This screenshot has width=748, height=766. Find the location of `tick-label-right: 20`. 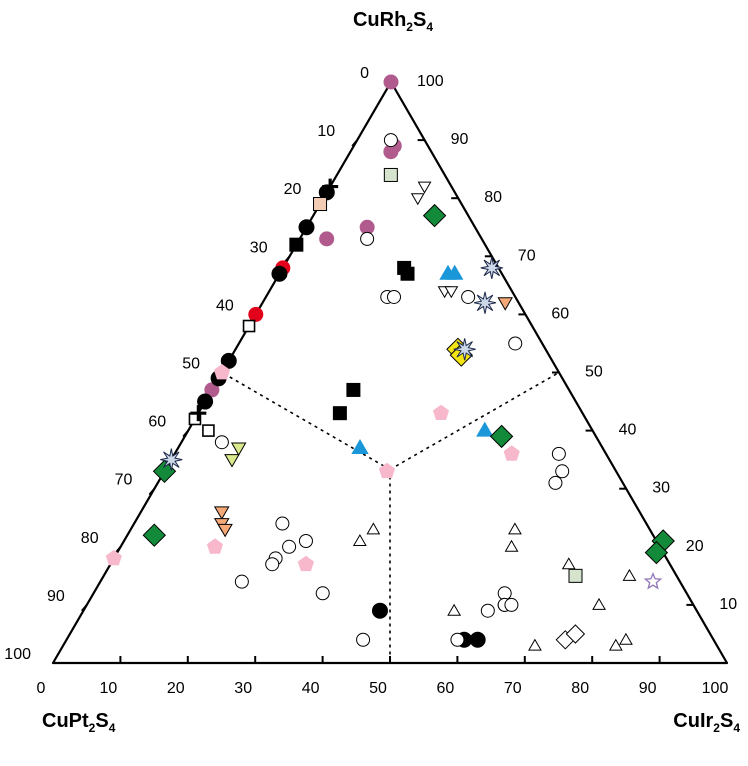

tick-label-right: 20 is located at coordinates (695, 546).